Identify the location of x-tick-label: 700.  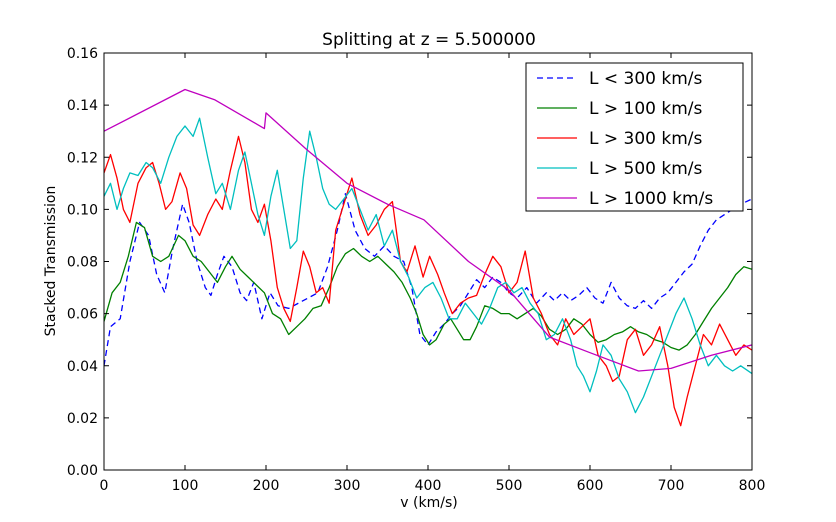
(671, 486).